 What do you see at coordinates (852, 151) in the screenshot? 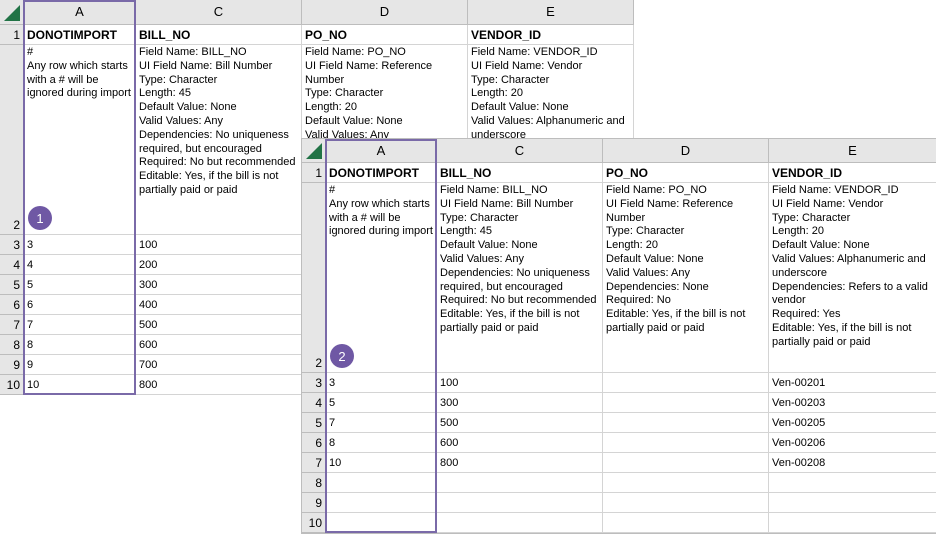
I see `column-header: E` at bounding box center [852, 151].